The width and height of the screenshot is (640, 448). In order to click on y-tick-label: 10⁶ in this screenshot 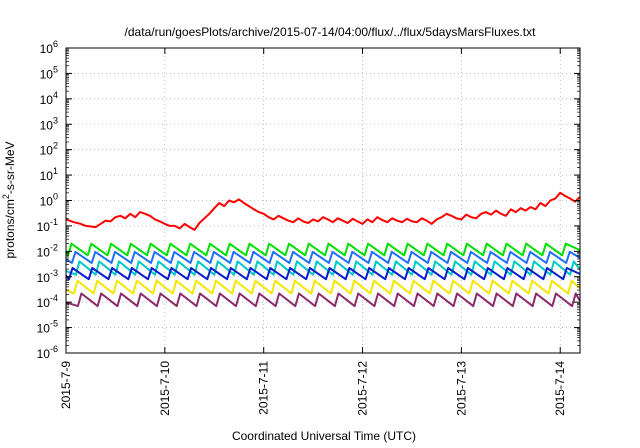, I will do `click(49, 47)`.